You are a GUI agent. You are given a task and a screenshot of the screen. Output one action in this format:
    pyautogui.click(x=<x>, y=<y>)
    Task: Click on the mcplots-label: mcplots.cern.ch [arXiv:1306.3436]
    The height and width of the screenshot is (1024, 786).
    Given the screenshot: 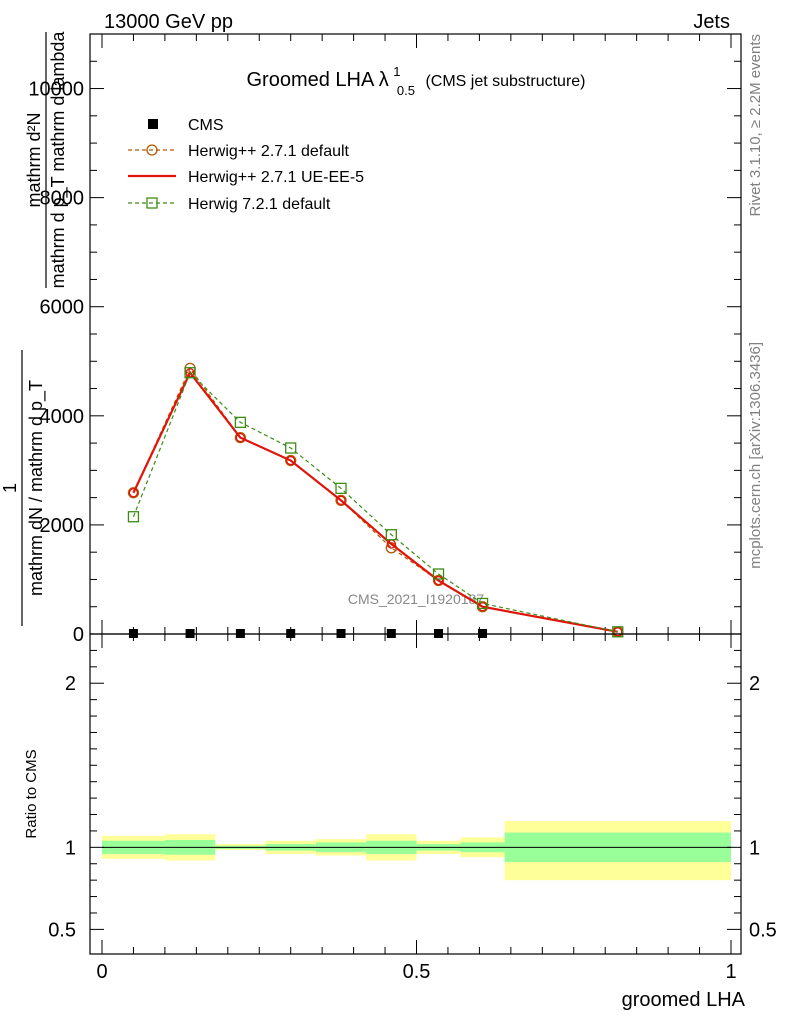 What is the action you would take?
    pyautogui.click(x=755, y=455)
    